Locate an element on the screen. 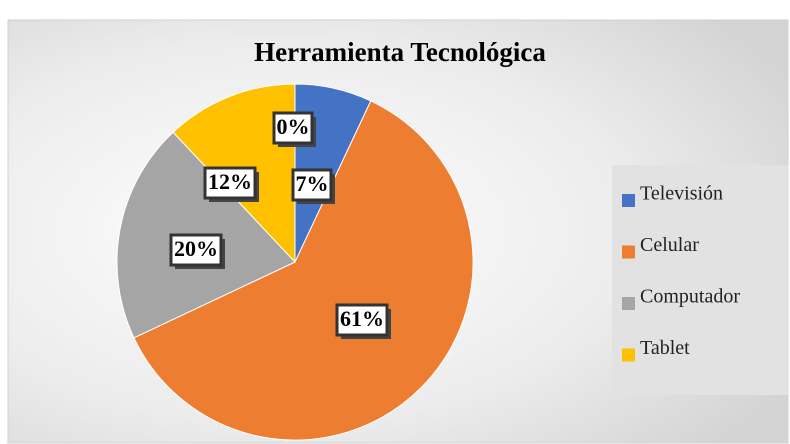 The image size is (790, 444). data-label: 7% is located at coordinates (312, 183).